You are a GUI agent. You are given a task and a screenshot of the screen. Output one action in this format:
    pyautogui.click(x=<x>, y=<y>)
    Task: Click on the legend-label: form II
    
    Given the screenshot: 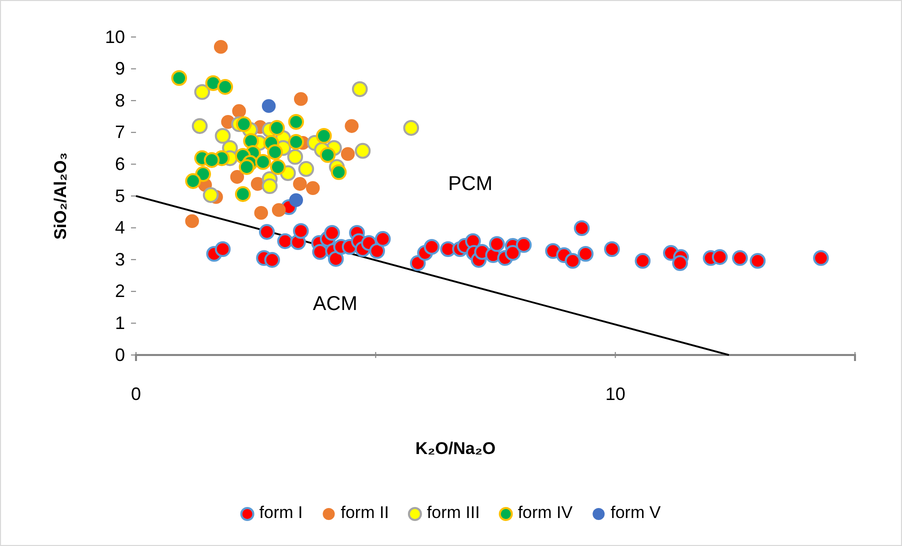 What is the action you would take?
    pyautogui.click(x=364, y=512)
    